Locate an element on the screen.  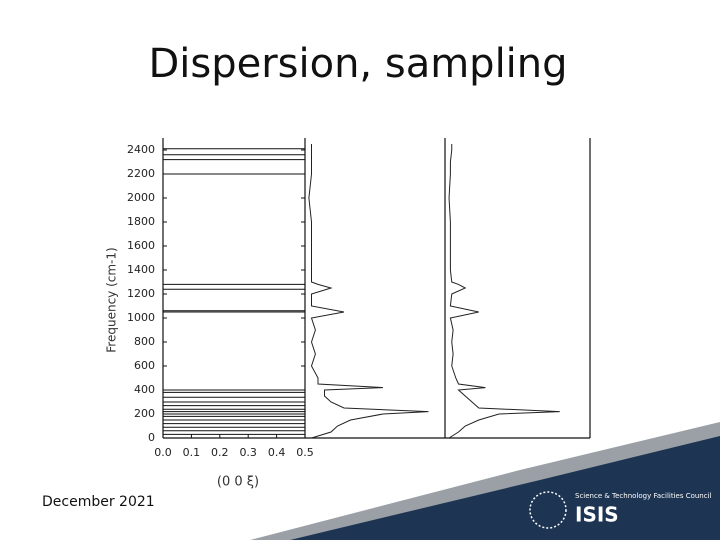
x-tick-label: 0.5 is located at coordinates (305, 452).